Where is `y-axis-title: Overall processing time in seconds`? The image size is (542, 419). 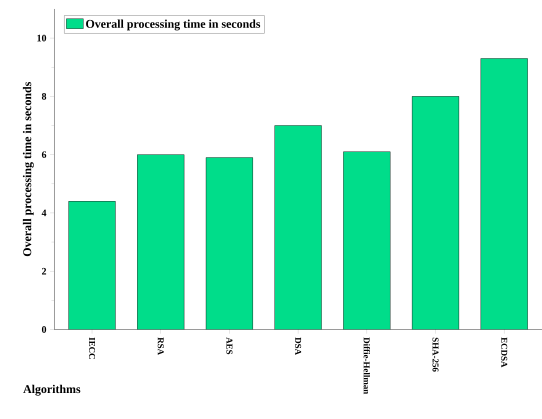
y-axis-title: Overall processing time in seconds is located at coordinates (28, 169).